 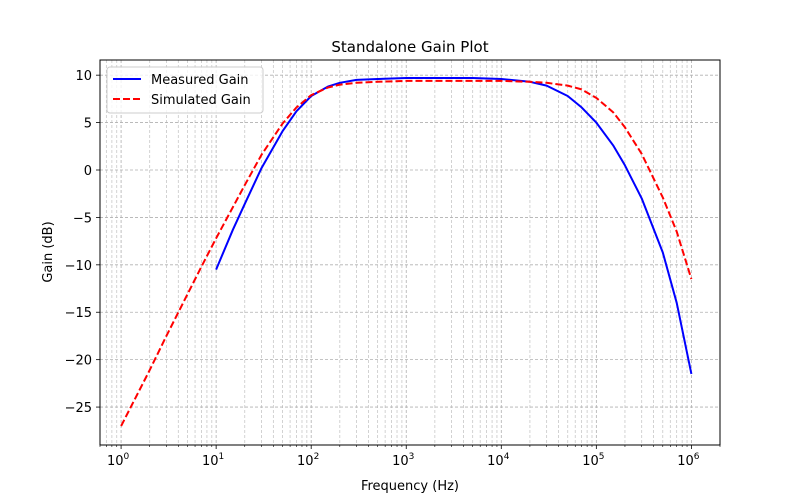 What do you see at coordinates (498, 460) in the screenshot?
I see `x-tick-label: 10⁴` at bounding box center [498, 460].